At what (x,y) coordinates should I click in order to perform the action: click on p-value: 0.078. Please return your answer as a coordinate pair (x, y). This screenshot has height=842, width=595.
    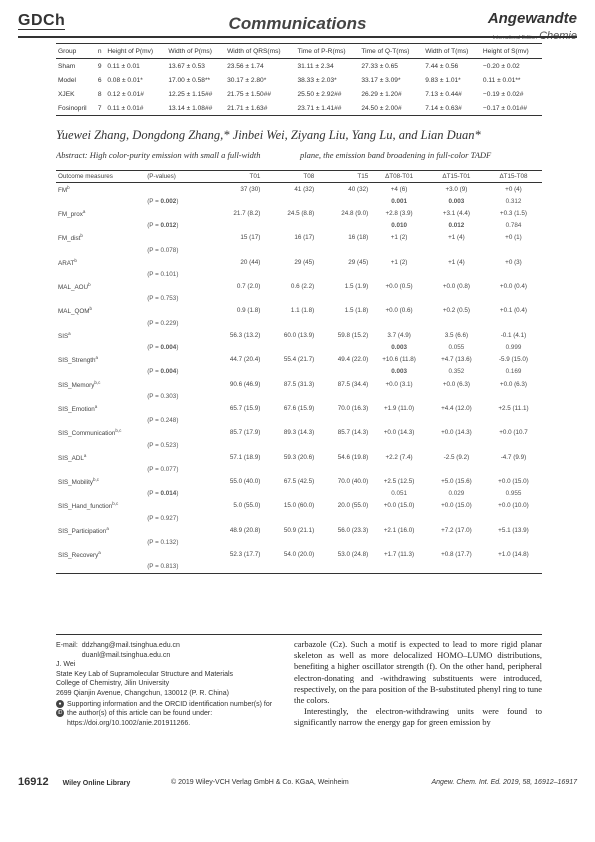
    Looking at the image, I should click on (168, 250).